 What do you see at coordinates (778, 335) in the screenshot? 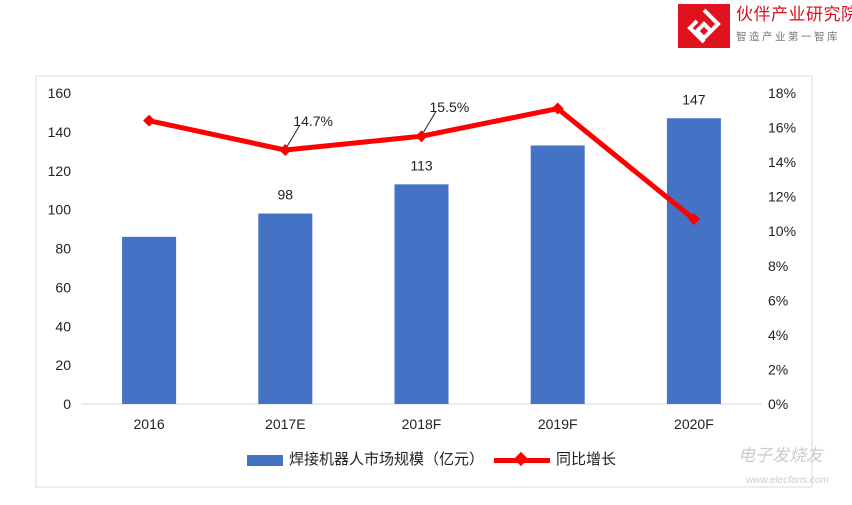
I see `y-right-tick-label: 4%` at bounding box center [778, 335].